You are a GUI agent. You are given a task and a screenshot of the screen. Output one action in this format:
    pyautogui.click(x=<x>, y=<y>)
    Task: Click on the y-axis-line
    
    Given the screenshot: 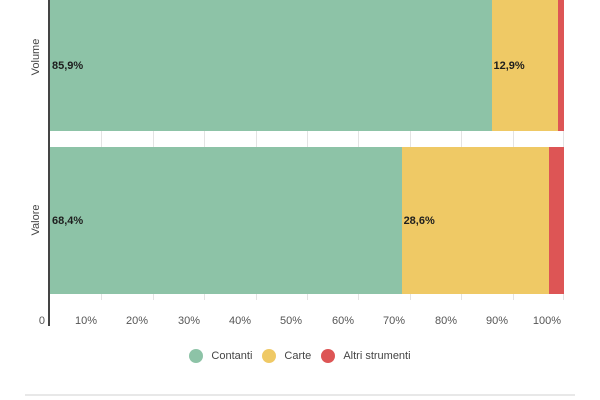 What is the action you would take?
    pyautogui.click(x=49, y=163)
    